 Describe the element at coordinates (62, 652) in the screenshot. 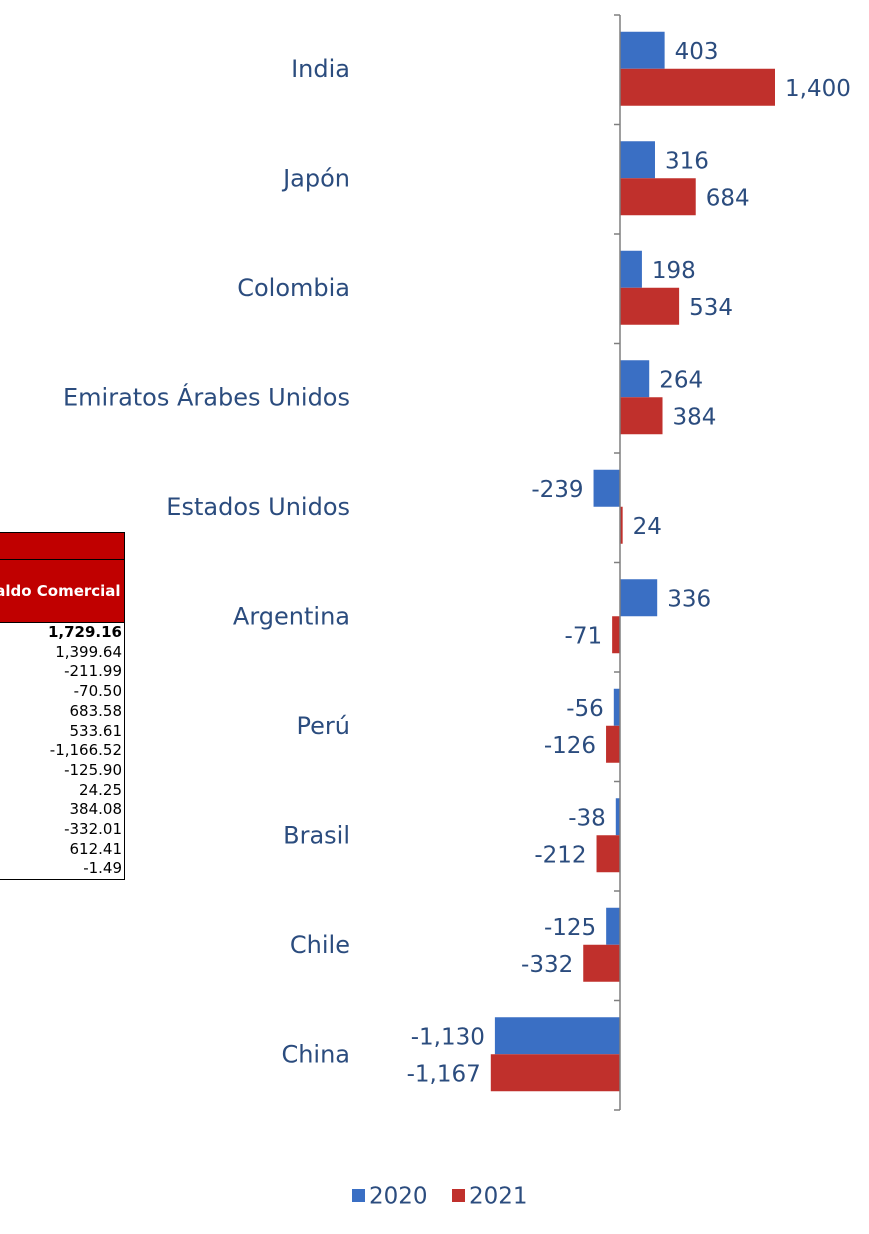

I see `table-cell: 1,399.64` at that location.